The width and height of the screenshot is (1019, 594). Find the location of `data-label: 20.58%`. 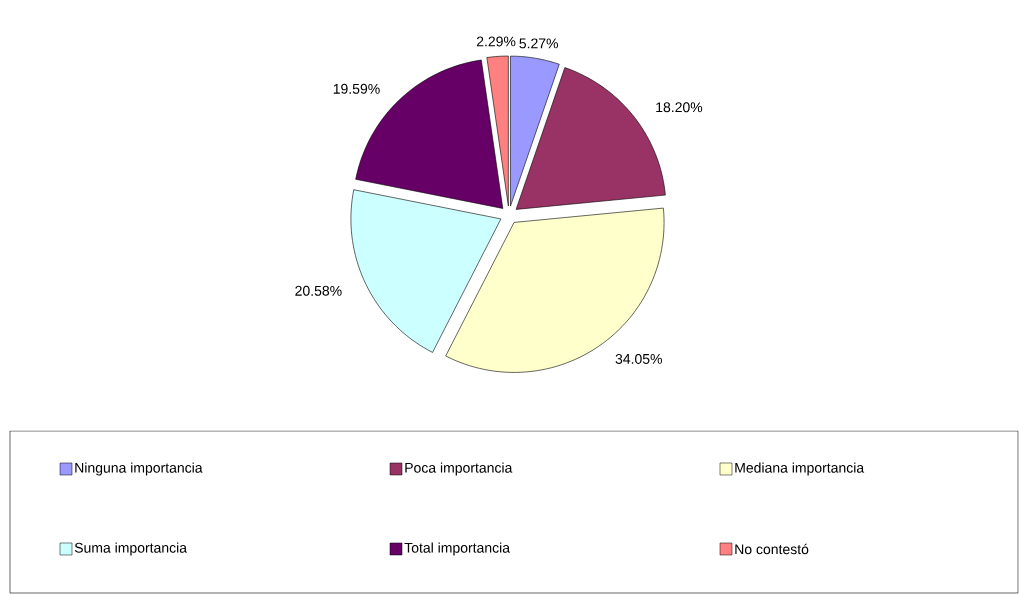

data-label: 20.58% is located at coordinates (318, 290).